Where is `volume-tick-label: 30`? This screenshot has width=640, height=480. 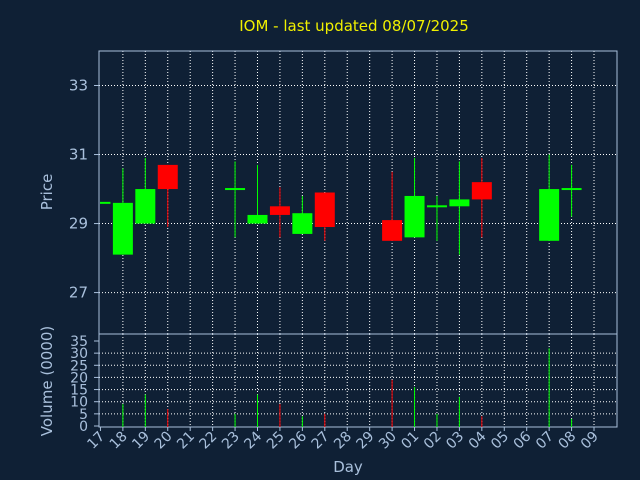 volume-tick-label: 30 is located at coordinates (79, 354).